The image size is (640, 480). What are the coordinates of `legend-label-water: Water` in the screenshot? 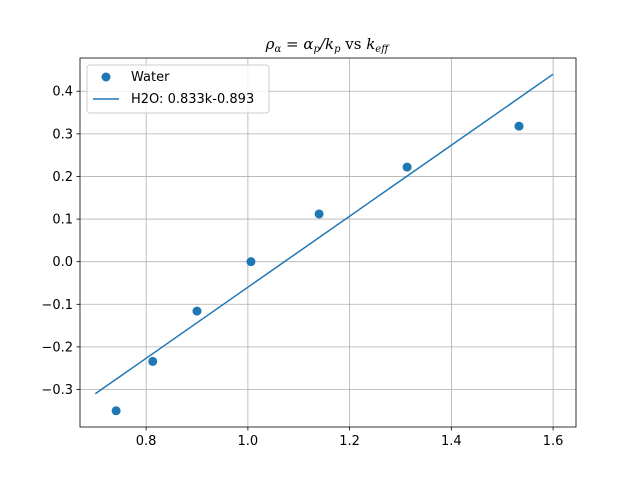 It's located at (150, 77).